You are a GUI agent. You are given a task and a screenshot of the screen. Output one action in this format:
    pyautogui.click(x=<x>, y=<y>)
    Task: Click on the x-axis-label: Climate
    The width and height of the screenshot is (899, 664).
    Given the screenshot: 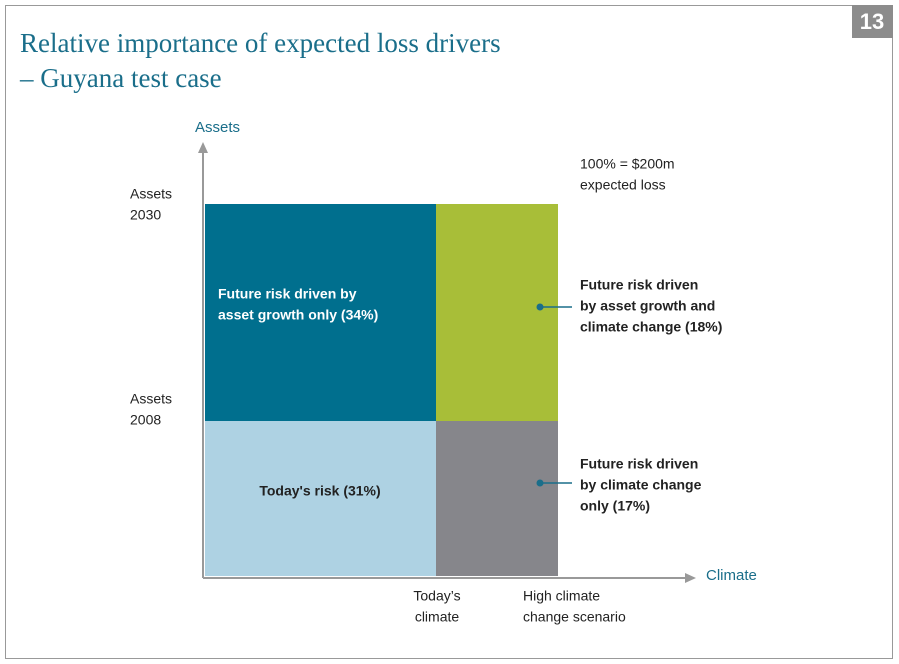 What is the action you would take?
    pyautogui.click(x=731, y=575)
    